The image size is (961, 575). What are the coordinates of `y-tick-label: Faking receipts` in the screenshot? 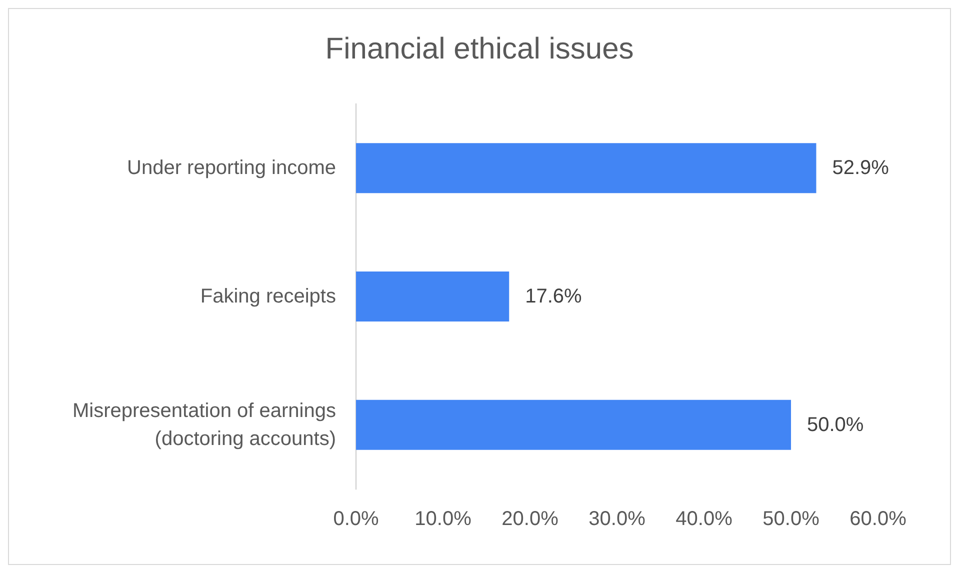 It's located at (268, 297).